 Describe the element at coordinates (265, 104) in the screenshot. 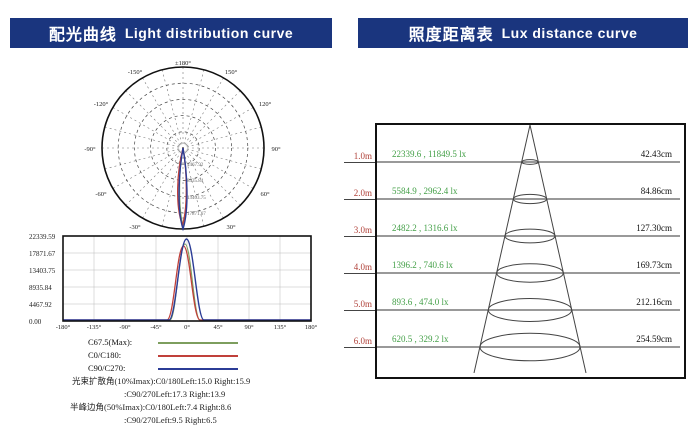

I see `polar-angle-label: 120°` at that location.